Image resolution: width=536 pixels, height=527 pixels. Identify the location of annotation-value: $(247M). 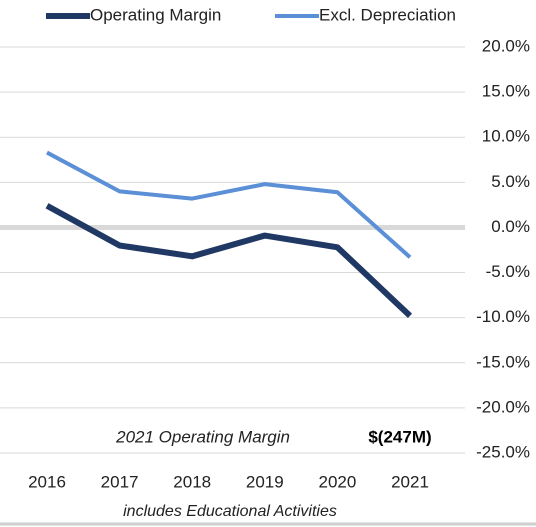
(399, 436).